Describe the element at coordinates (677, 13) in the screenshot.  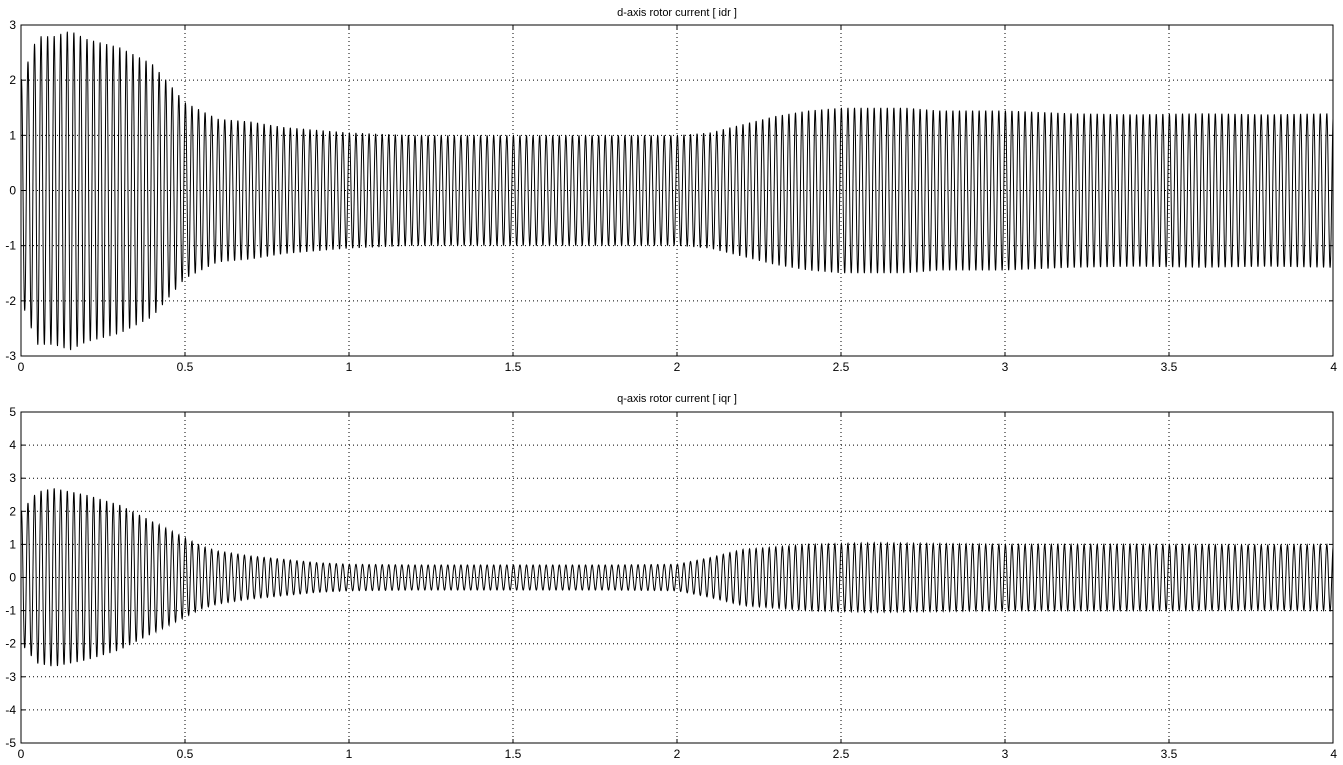
I see `chart-title-idr: d-axis rotor current [ idr ]` at that location.